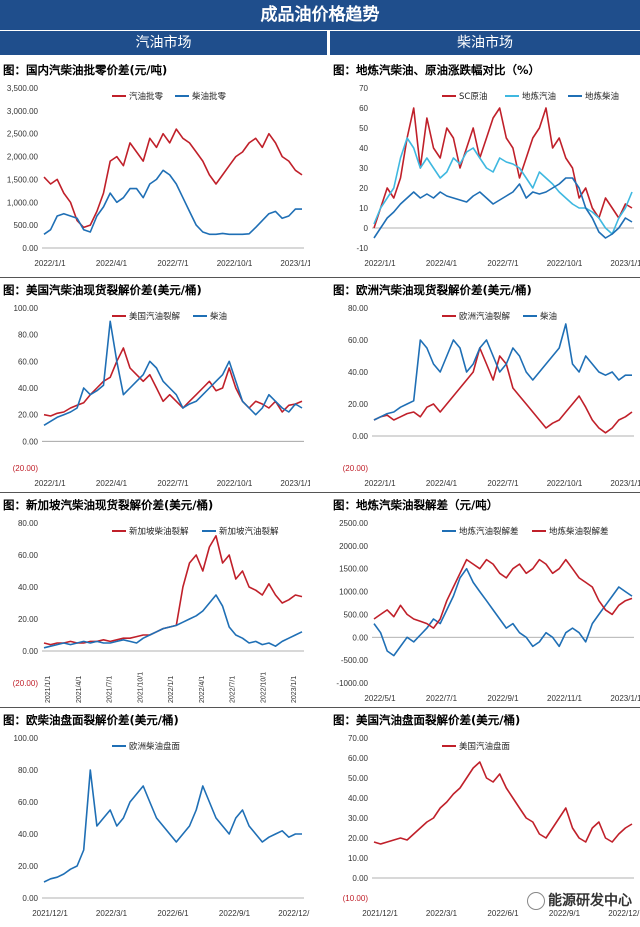  I want to click on legend-item: 地炼柴油, so click(593, 96).